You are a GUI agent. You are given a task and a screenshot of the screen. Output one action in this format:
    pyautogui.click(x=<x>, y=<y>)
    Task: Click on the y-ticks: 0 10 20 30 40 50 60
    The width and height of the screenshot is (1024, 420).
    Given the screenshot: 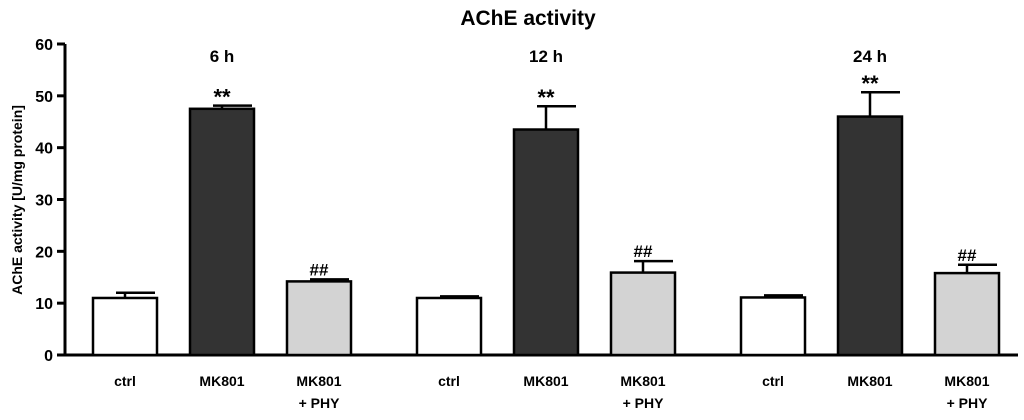 What is the action you would take?
    pyautogui.click(x=50, y=201)
    